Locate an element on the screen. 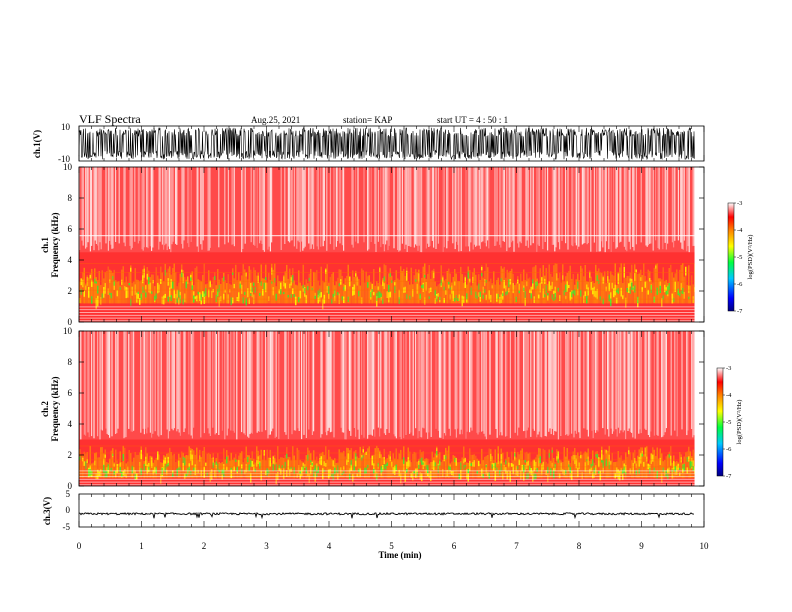 This screenshot has height=612, width=792. time-axis-tick-labels: 0 1 2 3 4 5 6 7 8 9 10 is located at coordinates (393, 546).